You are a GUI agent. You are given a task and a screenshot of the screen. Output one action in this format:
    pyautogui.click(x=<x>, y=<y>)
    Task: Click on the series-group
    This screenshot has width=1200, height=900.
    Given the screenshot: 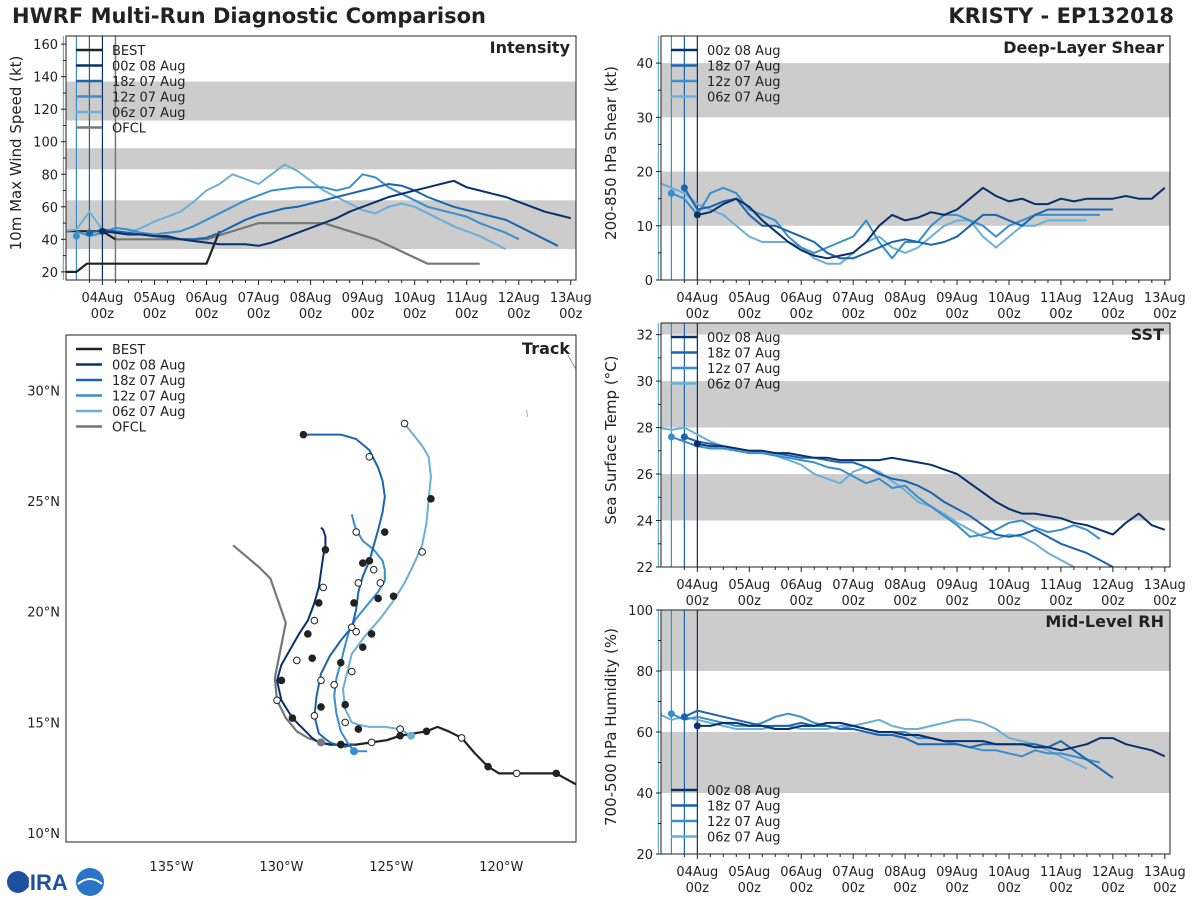 What is the action you would take?
    pyautogui.click(x=913, y=222)
    